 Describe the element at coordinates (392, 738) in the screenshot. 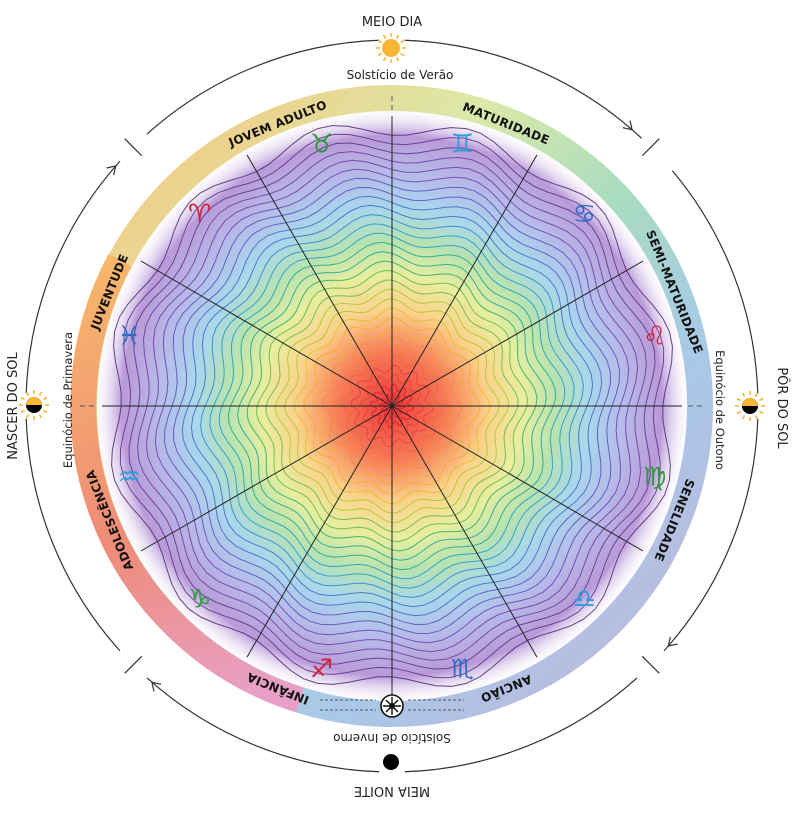

I see `label-solsticio-inverno: Solstício de Inverno` at that location.